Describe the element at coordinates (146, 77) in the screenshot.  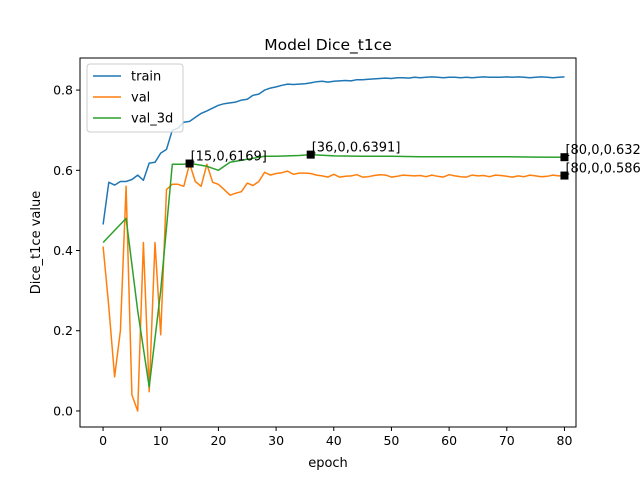
I see `legend-label-train: train` at that location.